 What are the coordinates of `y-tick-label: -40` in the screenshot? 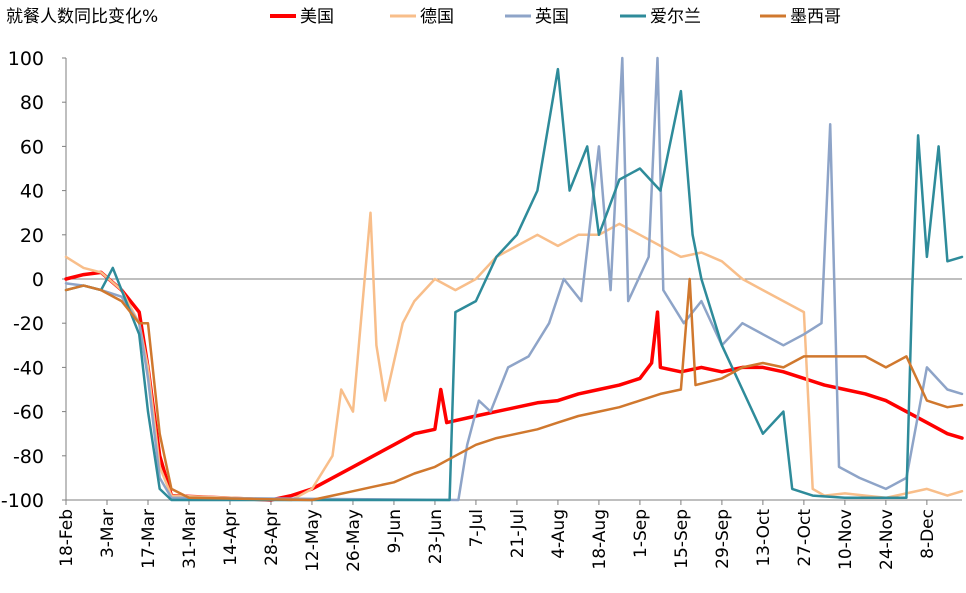 It's located at (28, 368).